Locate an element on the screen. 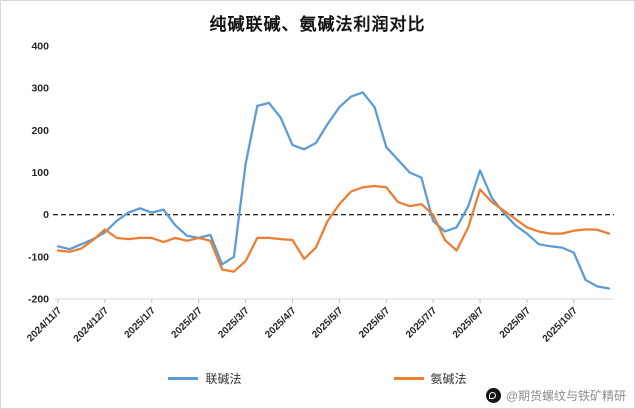  legend-line-swatch-blue is located at coordinates (183, 378).